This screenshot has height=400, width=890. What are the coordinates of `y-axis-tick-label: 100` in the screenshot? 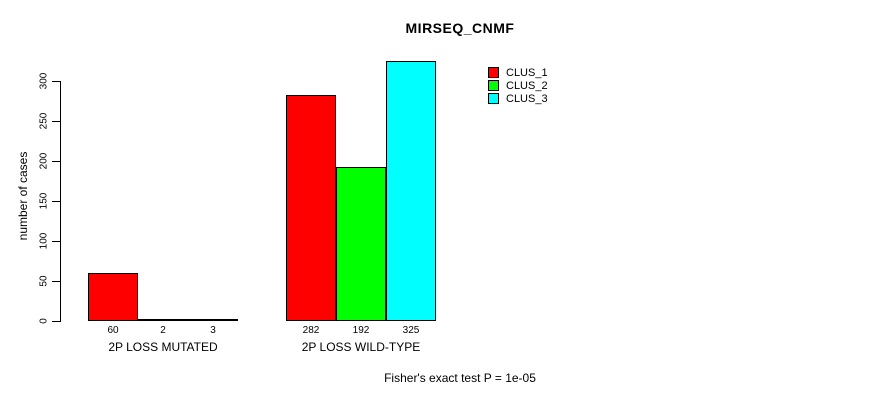 It's located at (44, 241).